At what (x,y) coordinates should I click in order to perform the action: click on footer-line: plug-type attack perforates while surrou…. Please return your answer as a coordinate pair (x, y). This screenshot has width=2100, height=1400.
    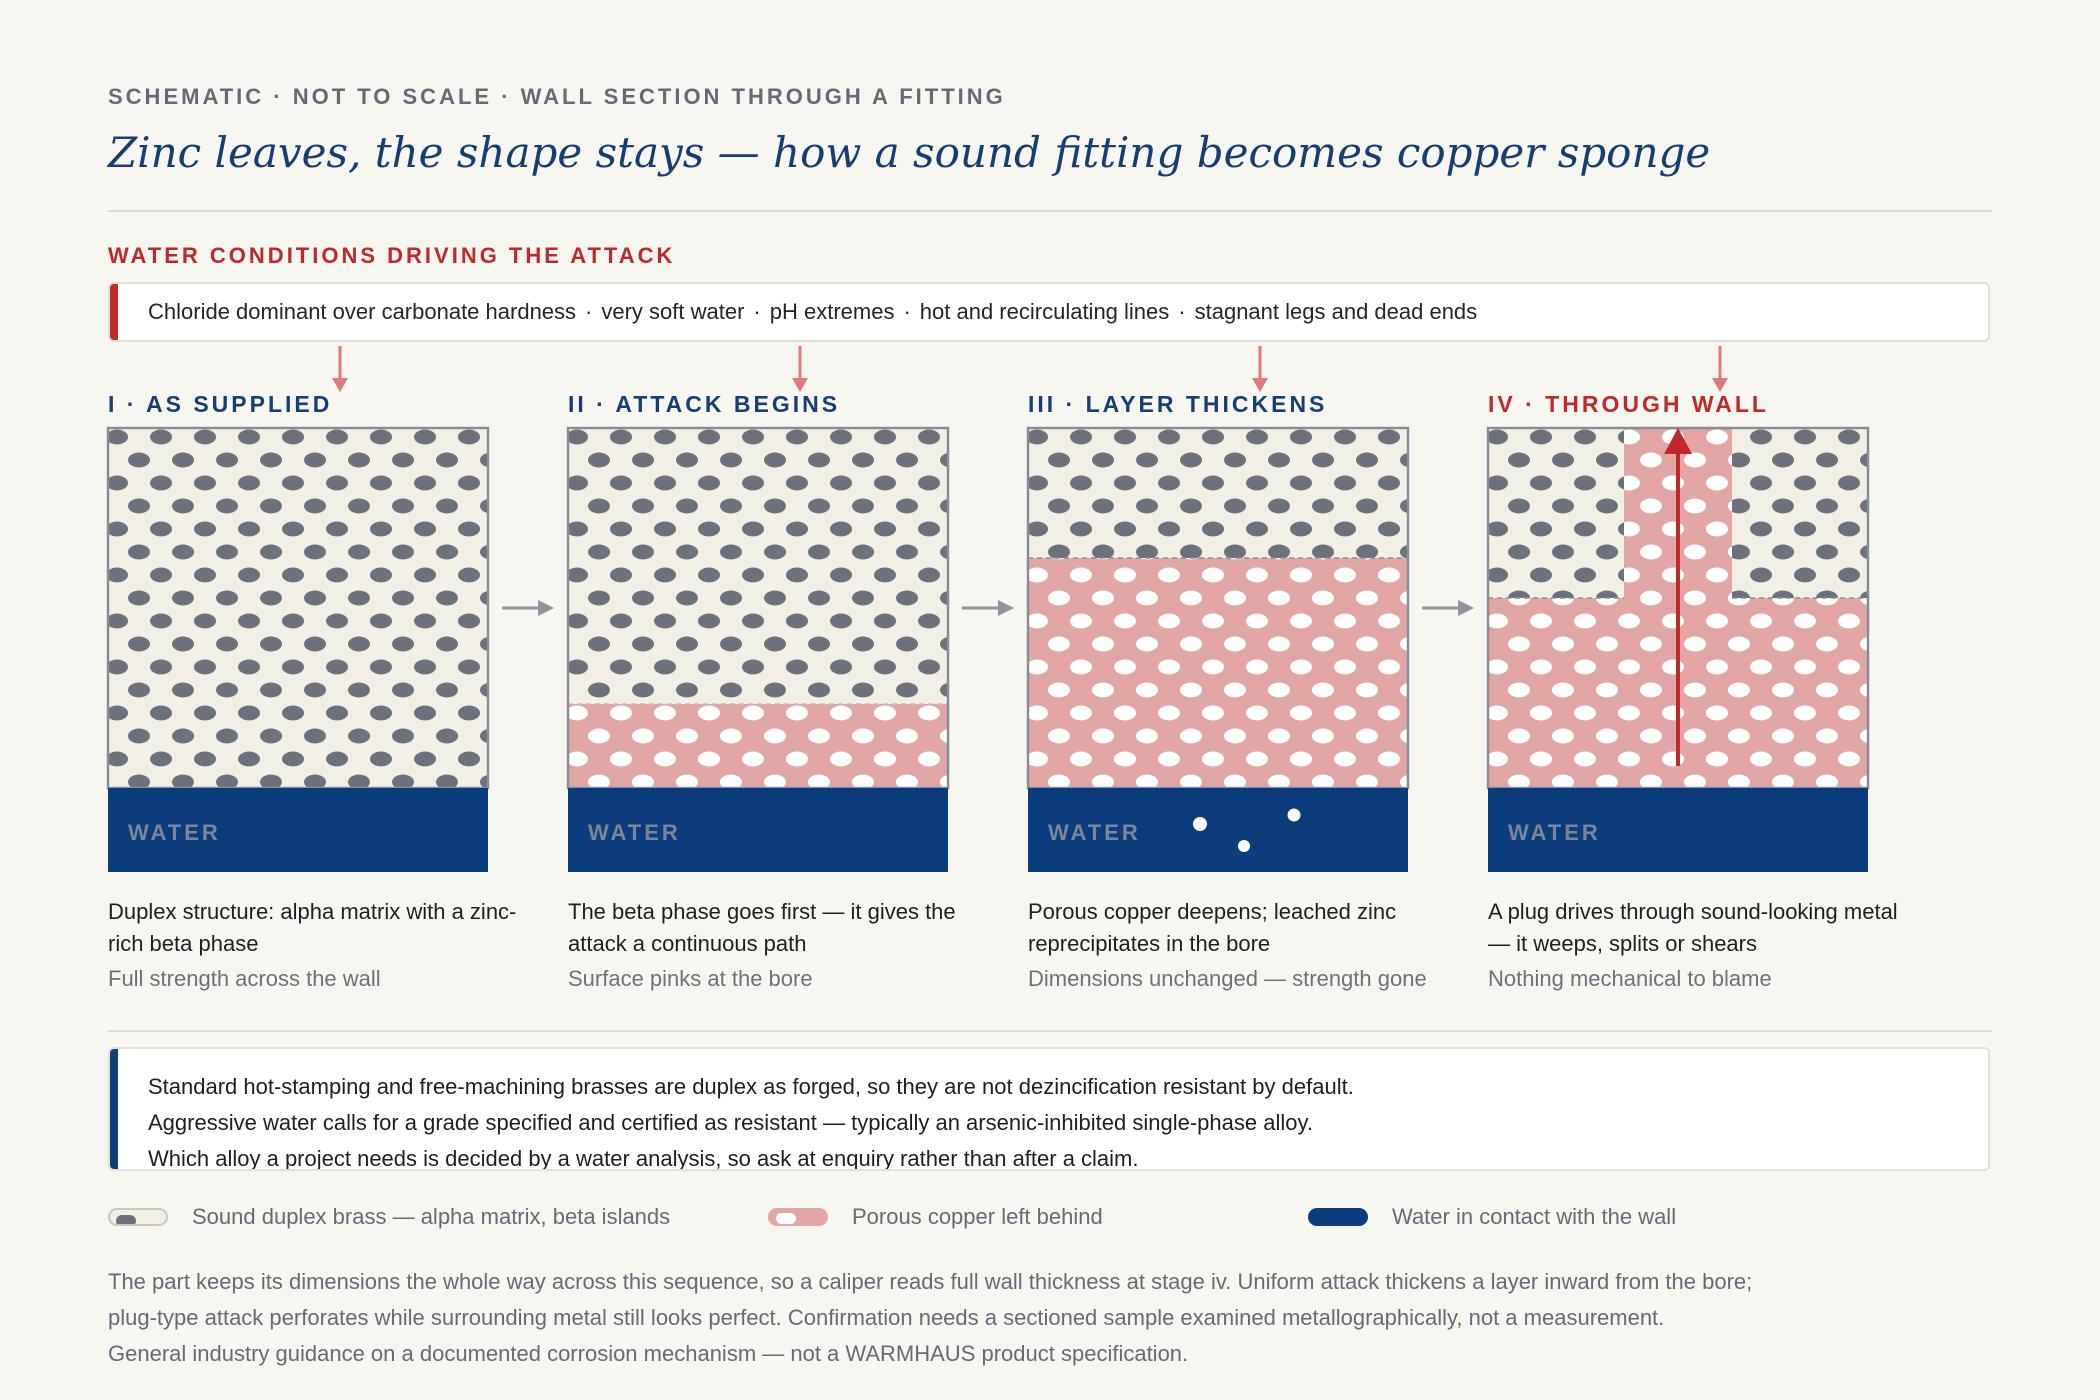
    Looking at the image, I should click on (886, 1317).